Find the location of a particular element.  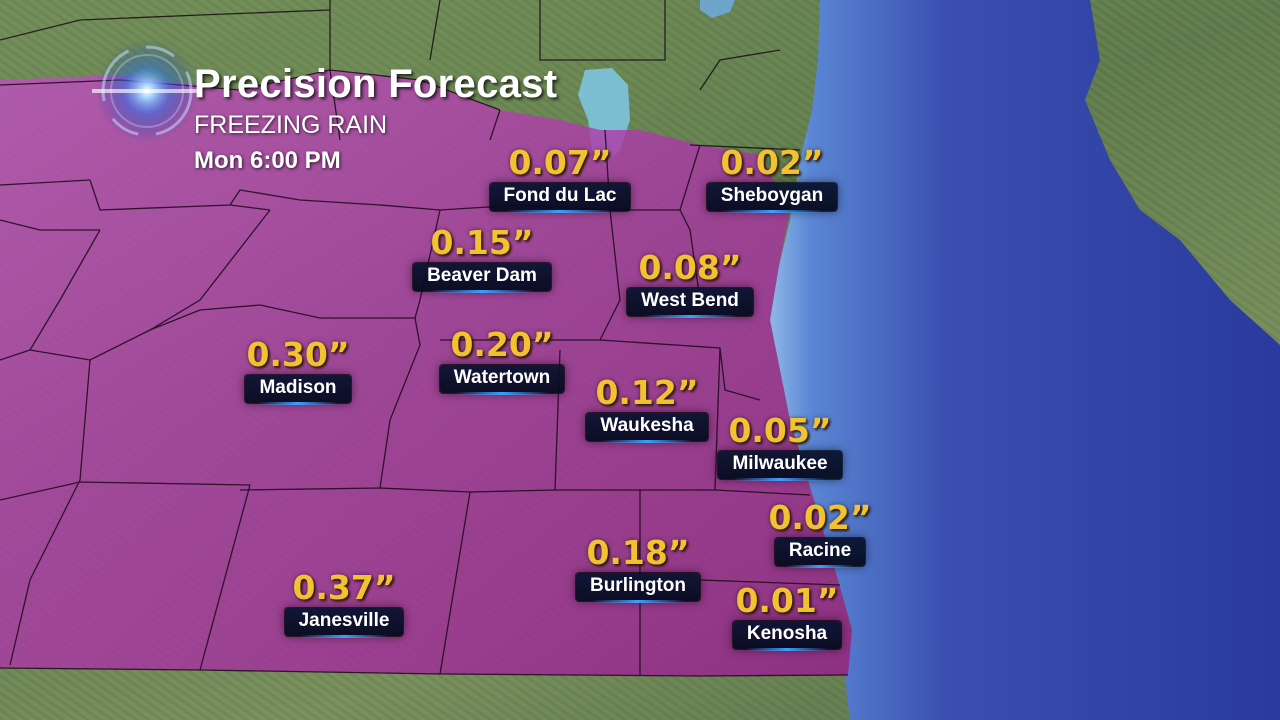

page-title: Precision Forecast is located at coordinates (376, 84).